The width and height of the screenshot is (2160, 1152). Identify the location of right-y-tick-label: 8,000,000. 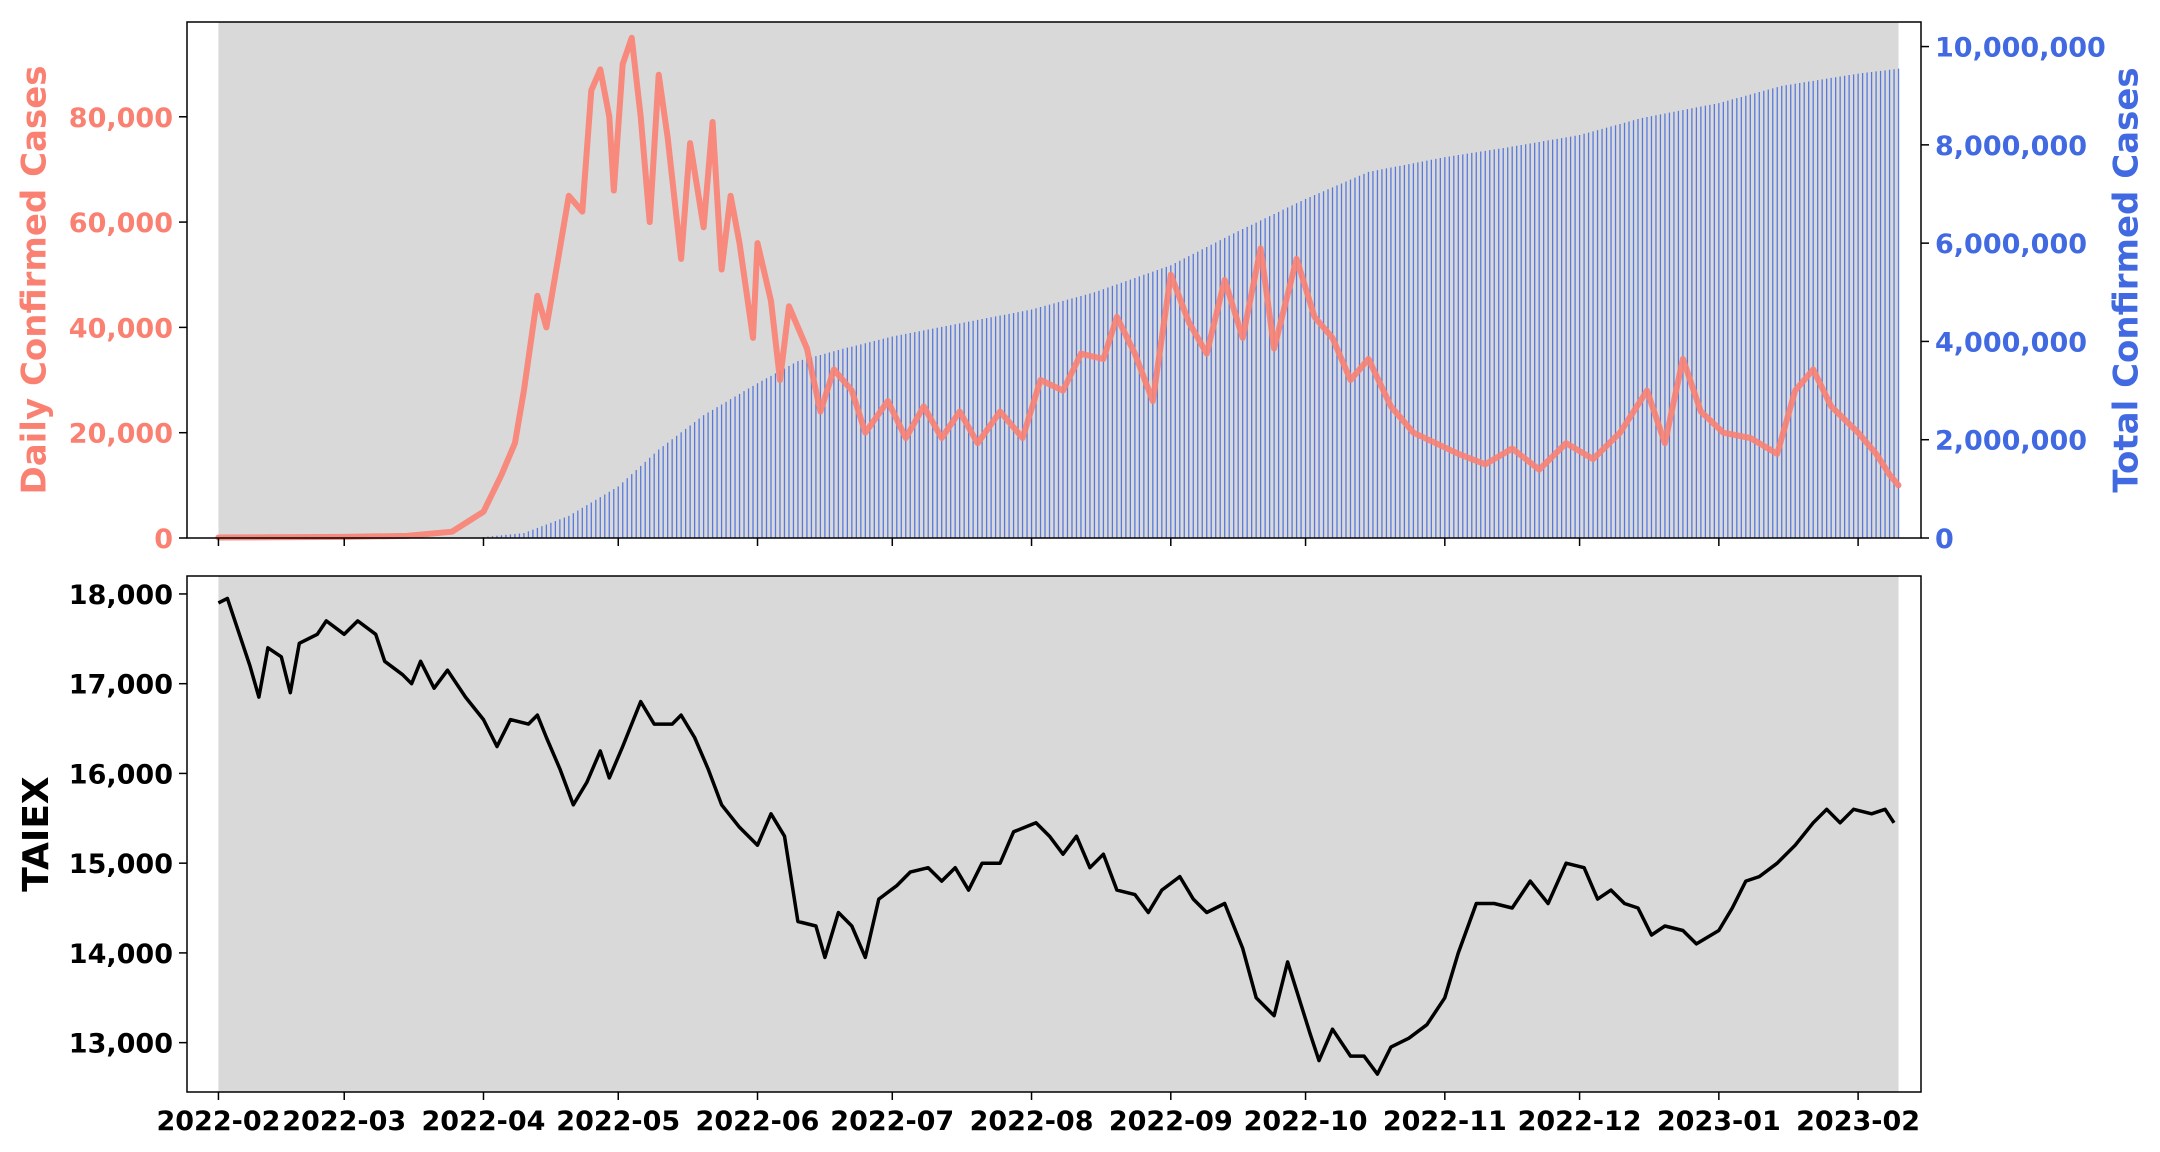
(2011, 146).